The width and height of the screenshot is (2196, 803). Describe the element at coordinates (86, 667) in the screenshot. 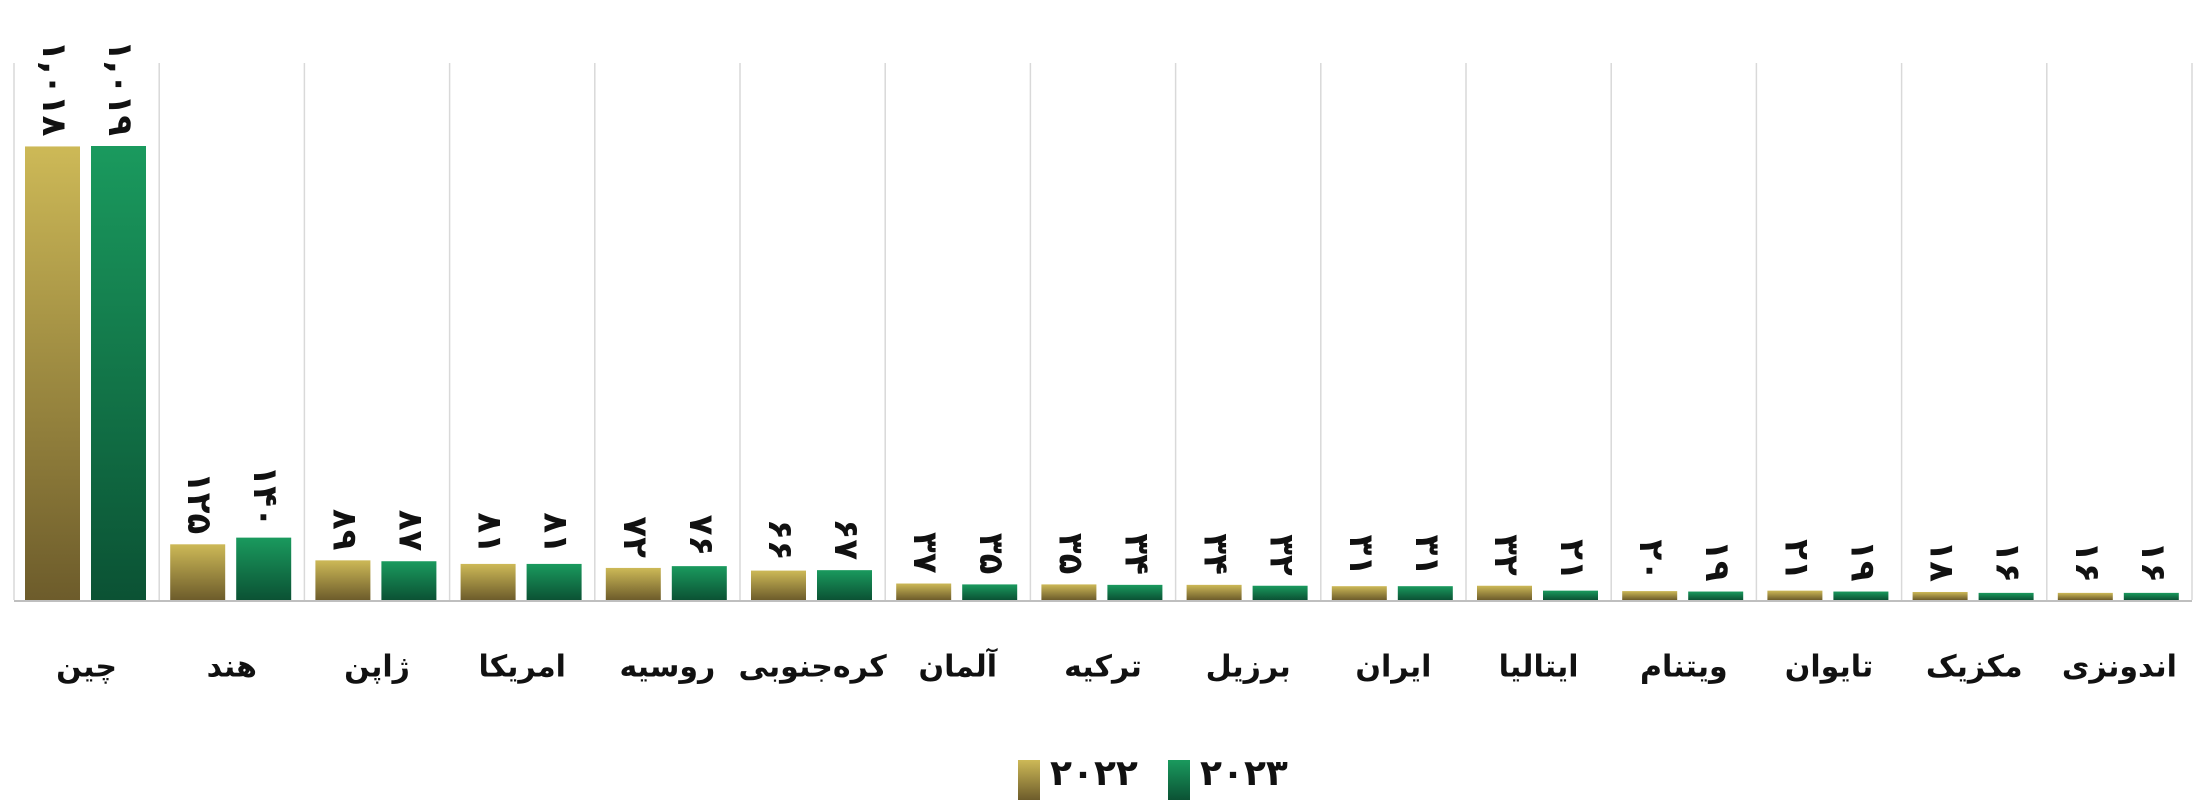

I see `x-tick-label: چین` at that location.